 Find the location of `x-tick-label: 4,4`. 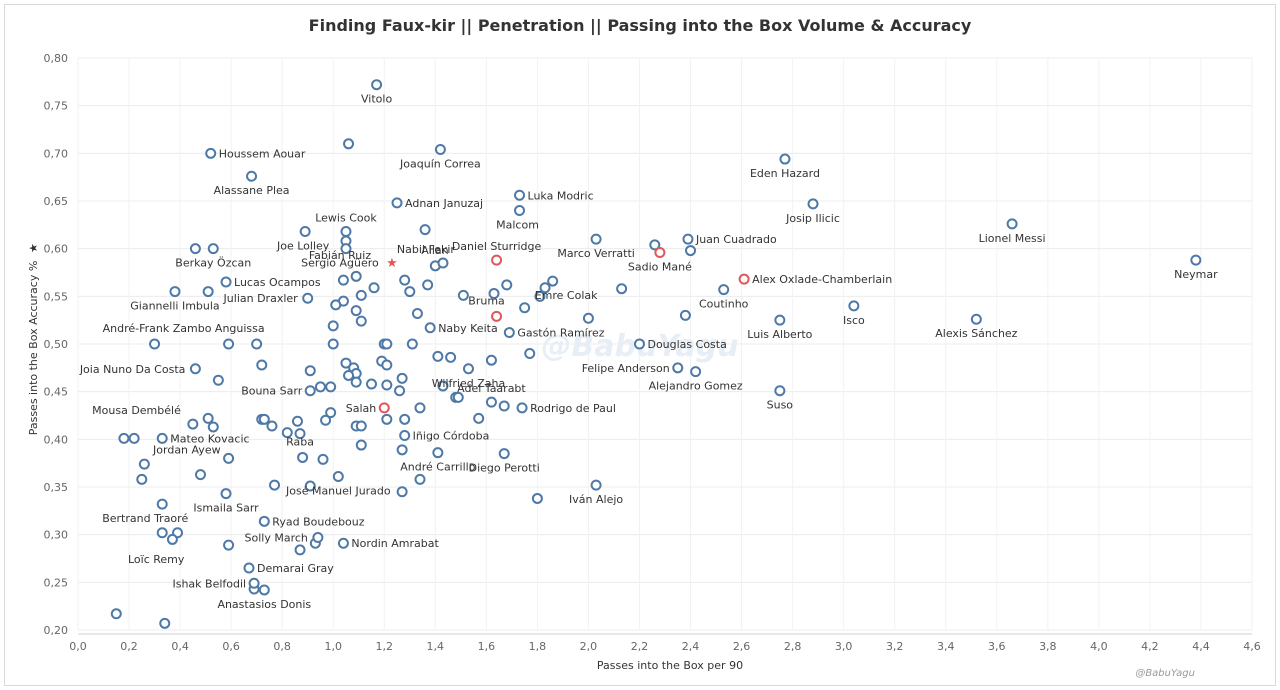

x-tick-label: 4,4 is located at coordinates (1201, 646).